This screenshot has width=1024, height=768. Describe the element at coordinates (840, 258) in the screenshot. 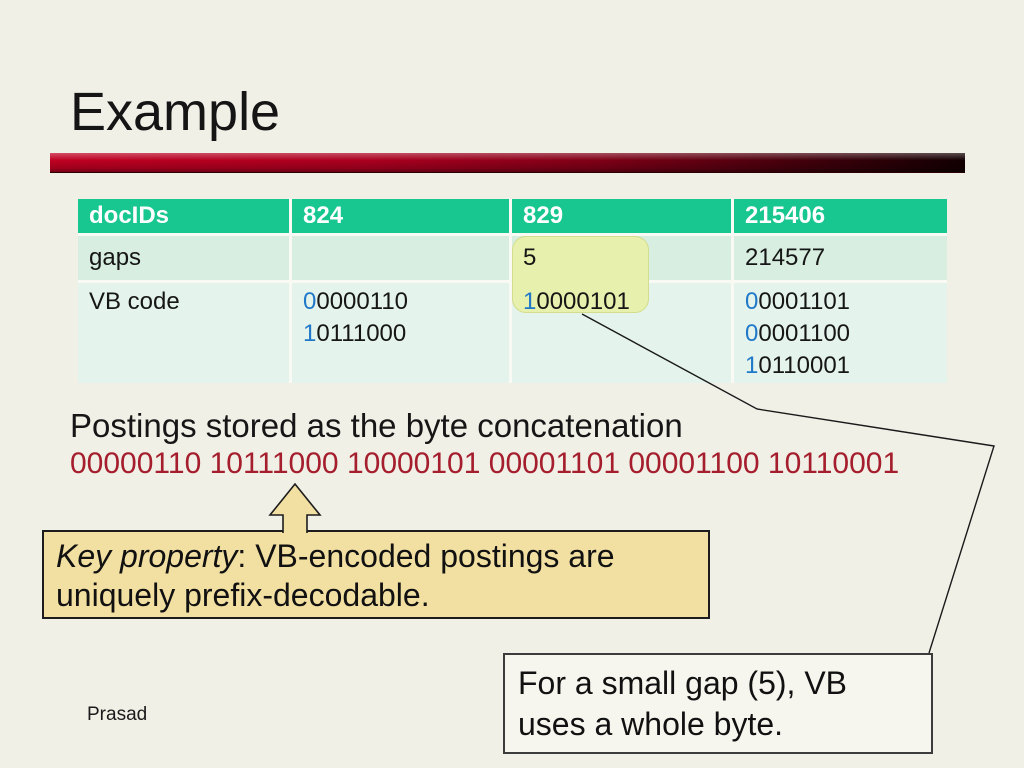

I see `gaps-cell-215406: 214577` at that location.